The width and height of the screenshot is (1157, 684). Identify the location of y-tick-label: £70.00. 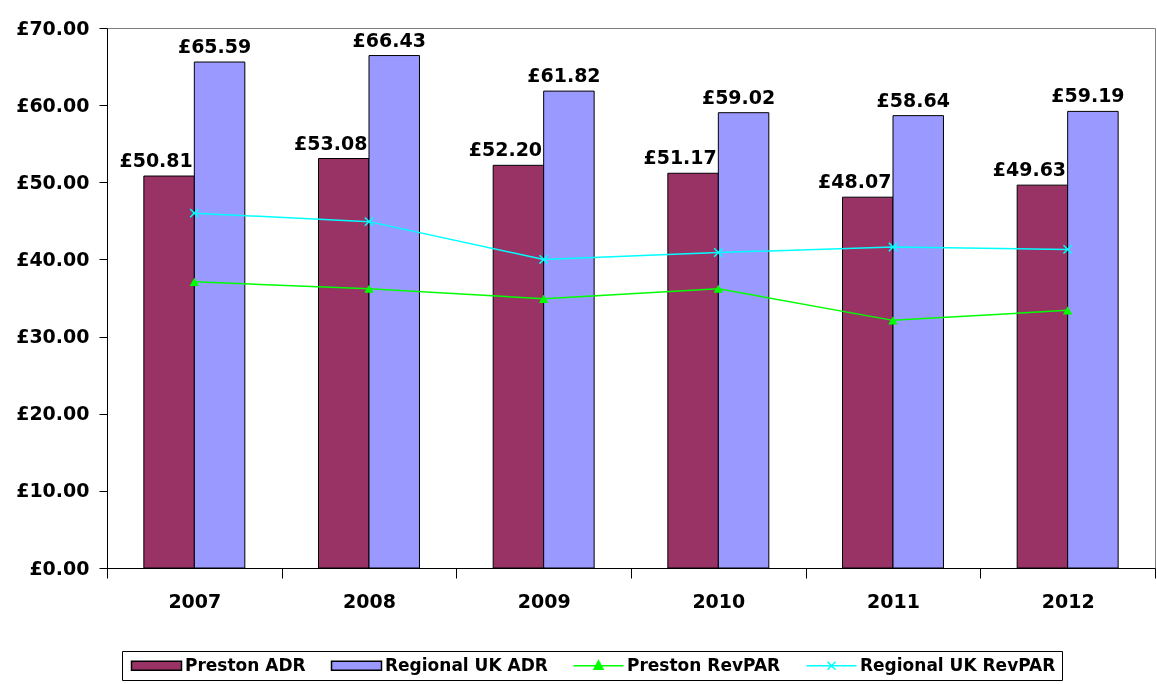
(53, 27).